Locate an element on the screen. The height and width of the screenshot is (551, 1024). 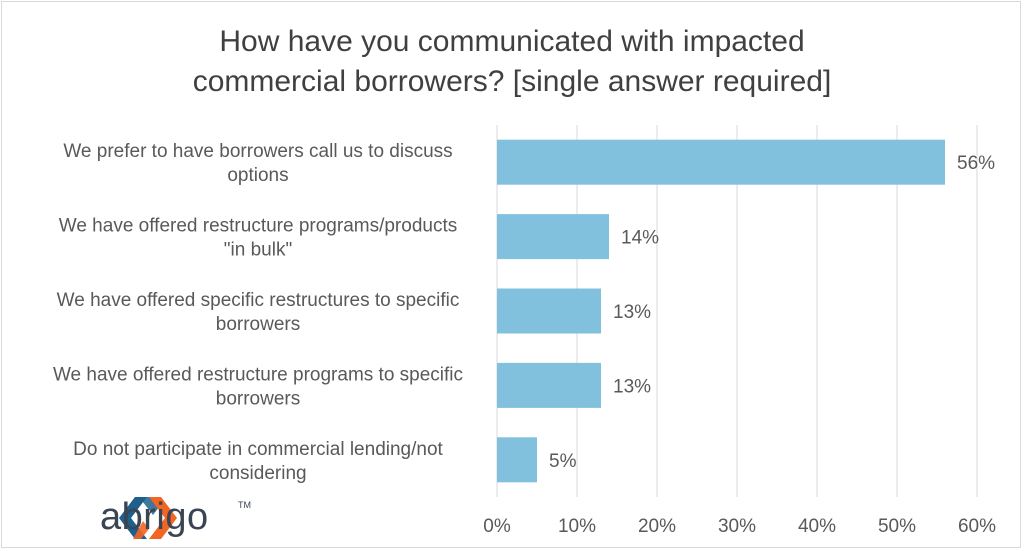
x-tick-label: 10% is located at coordinates (577, 526).